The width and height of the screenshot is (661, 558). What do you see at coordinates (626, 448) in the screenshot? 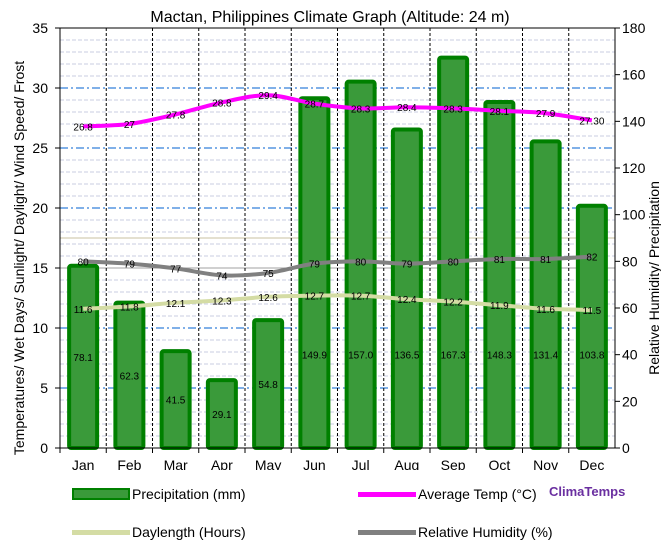
I see `right-tick-label: 0` at bounding box center [626, 448].